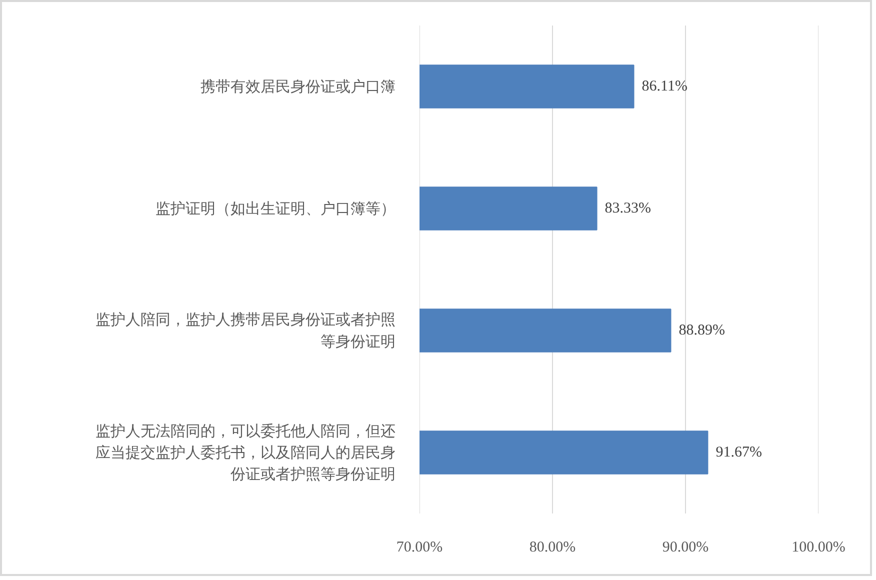 Image resolution: width=876 pixels, height=580 pixels. What do you see at coordinates (246, 453) in the screenshot?
I see `y-tick-label: 监护人无法陪同的，可以委托他人陪同，但还应当提交监护人委托书，以及陪同人的居民身份证或者护照等身份证明` at bounding box center [246, 453].